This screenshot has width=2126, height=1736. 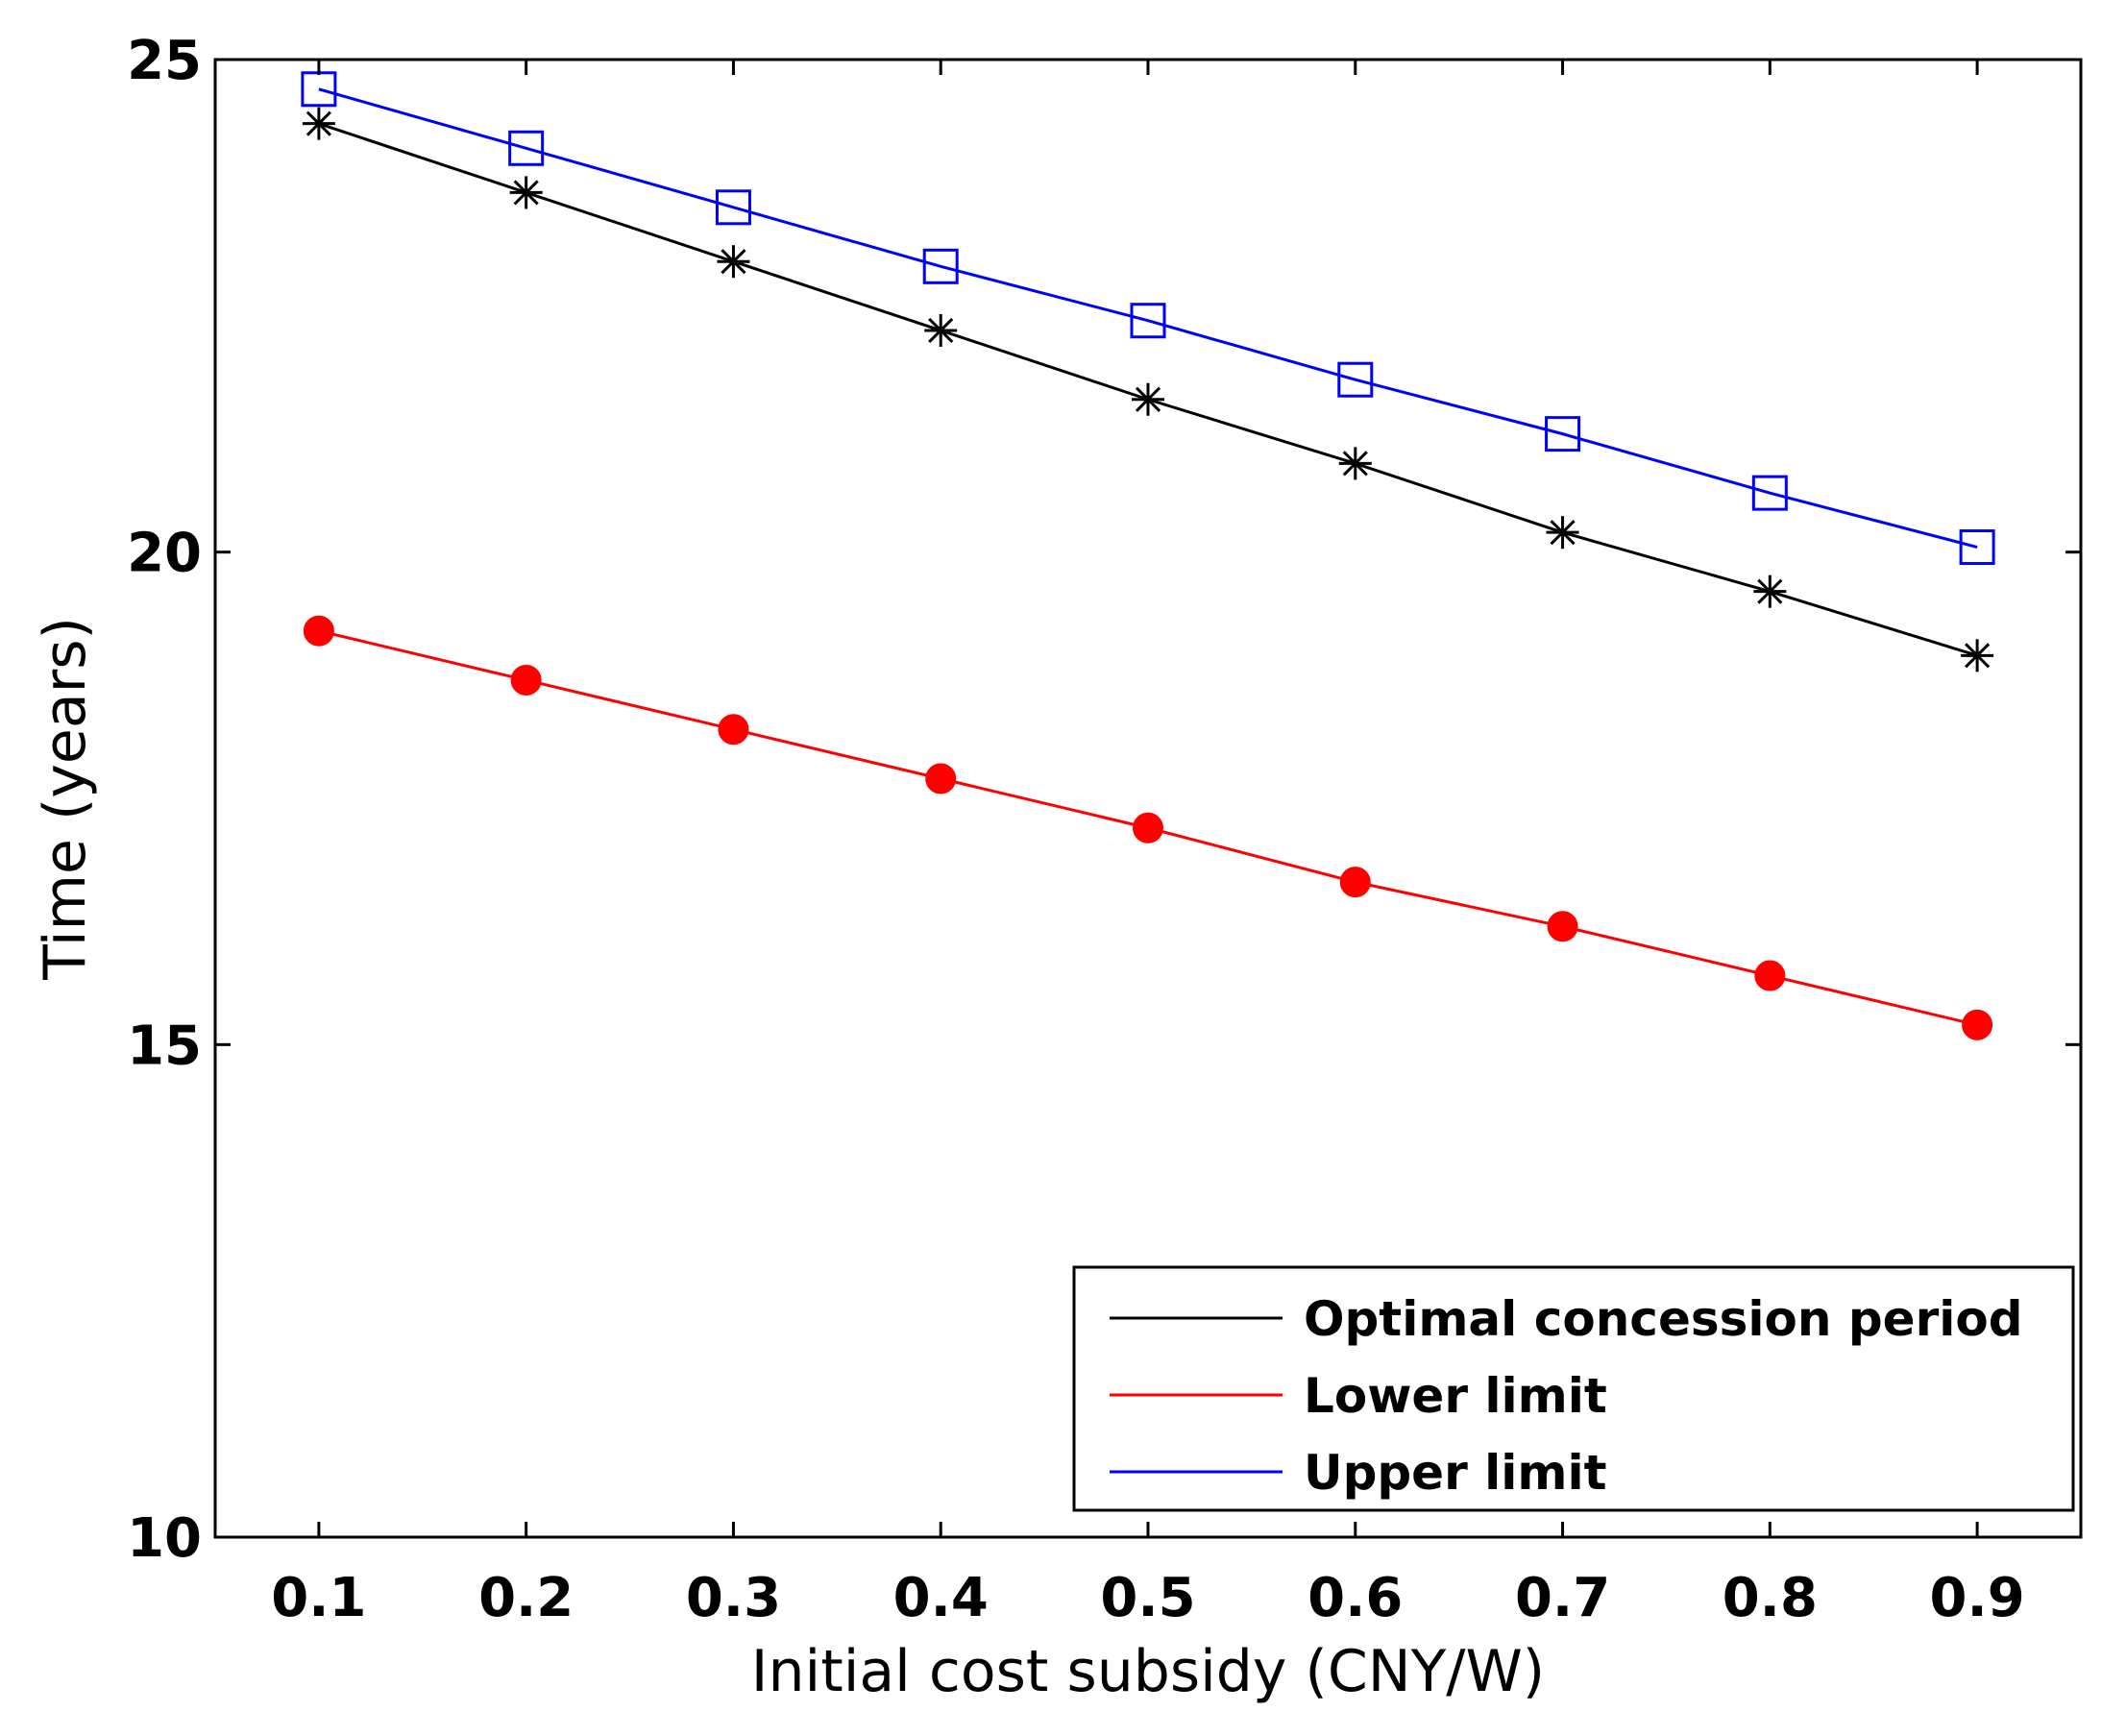 I want to click on x-tick-label: 0.8, so click(x=1770, y=1598).